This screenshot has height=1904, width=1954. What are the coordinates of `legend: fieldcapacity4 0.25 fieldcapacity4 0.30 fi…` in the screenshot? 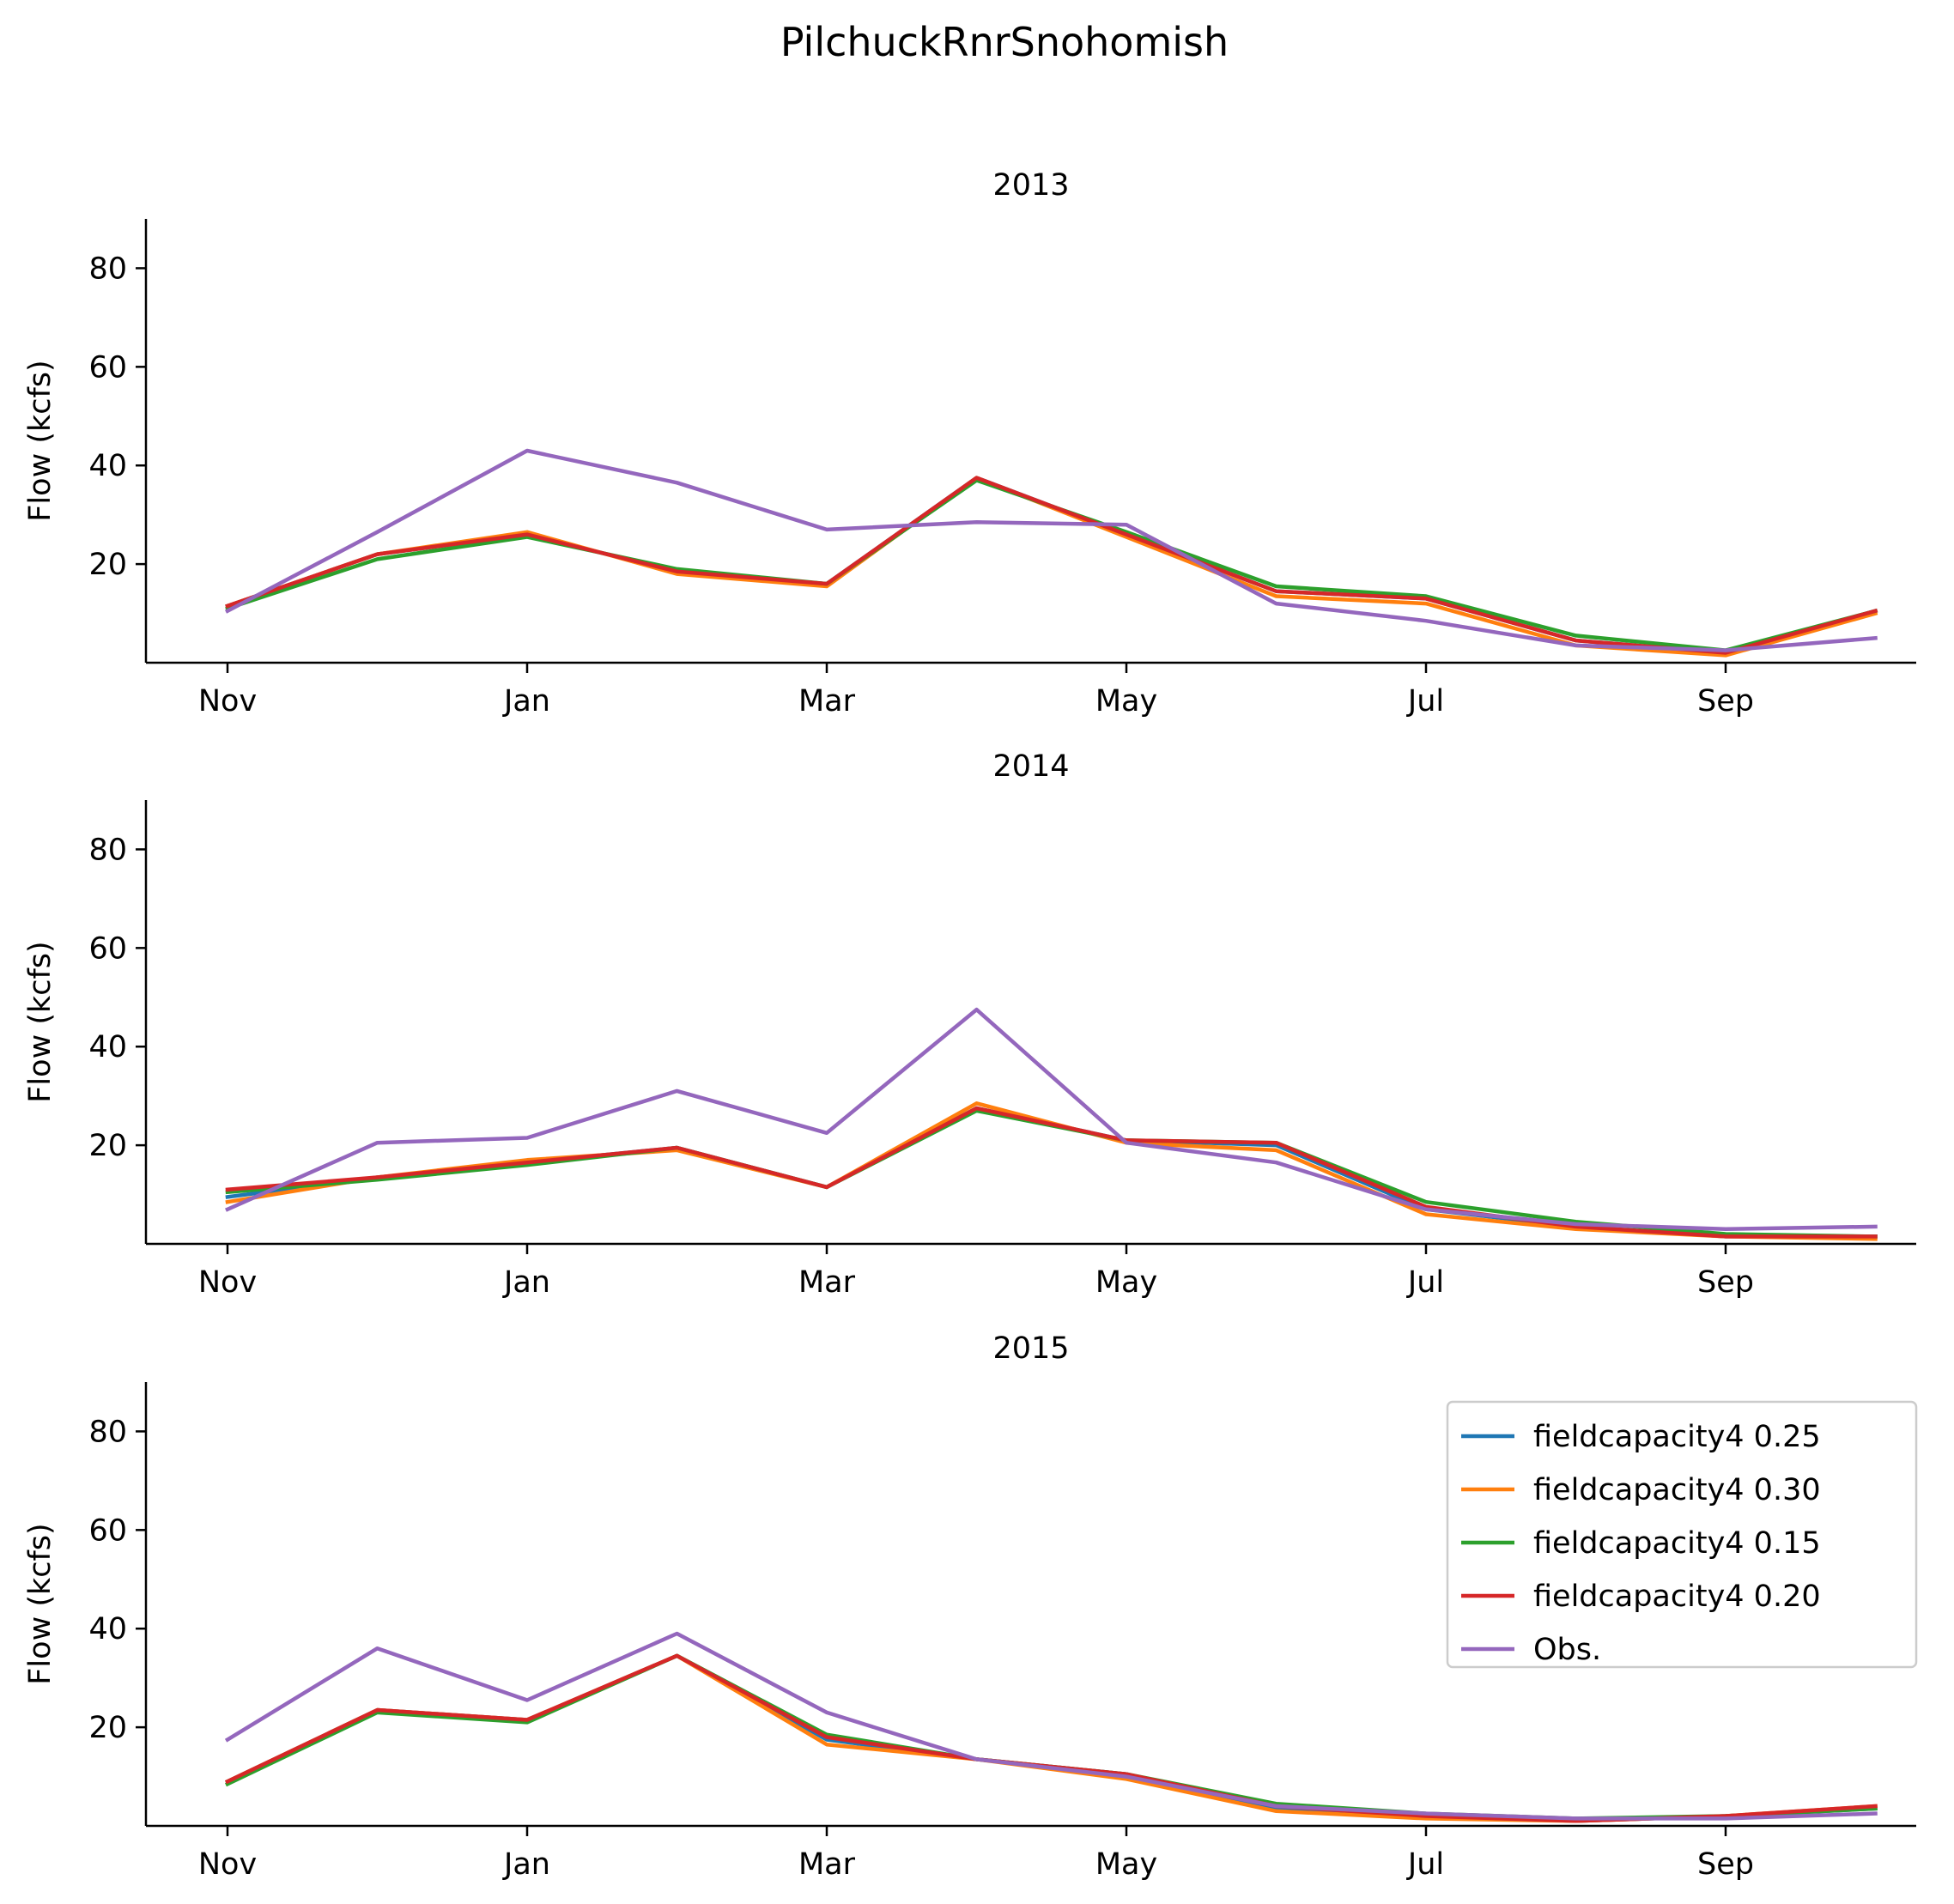 It's located at (1682, 1535).